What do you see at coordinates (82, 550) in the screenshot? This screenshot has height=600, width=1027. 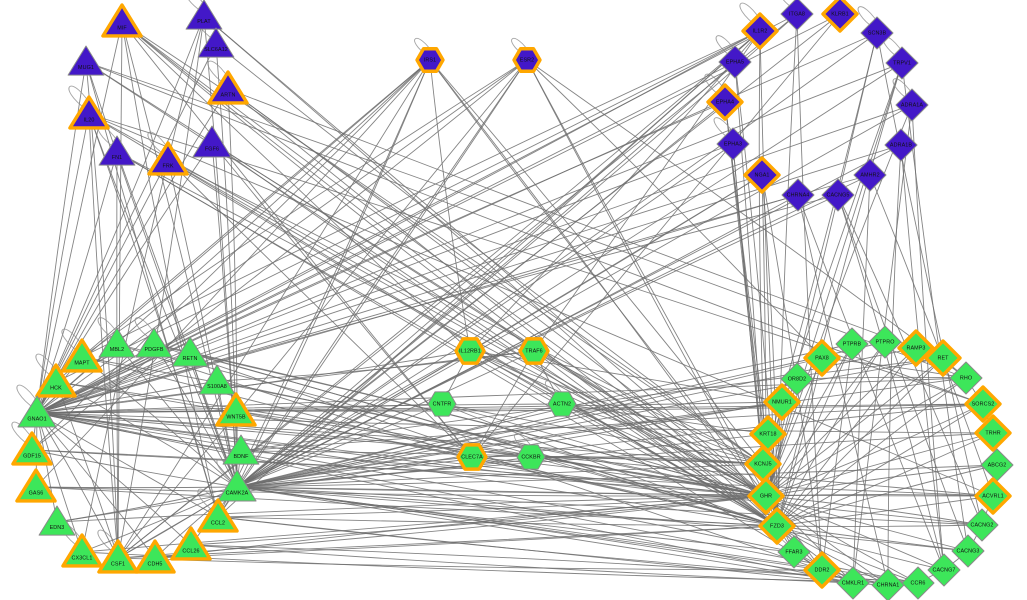 I see `graph-node-cx3cl1` at bounding box center [82, 550].